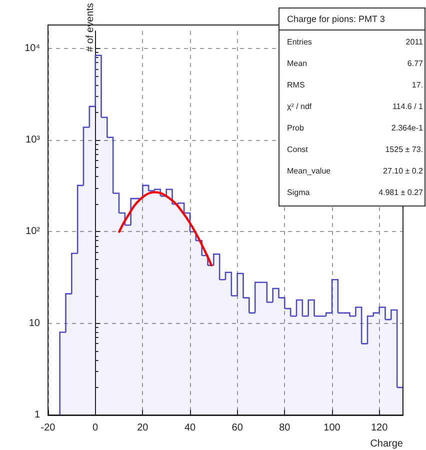  Describe the element at coordinates (407, 128) in the screenshot. I see `annotation: 2.364e-1` at that location.